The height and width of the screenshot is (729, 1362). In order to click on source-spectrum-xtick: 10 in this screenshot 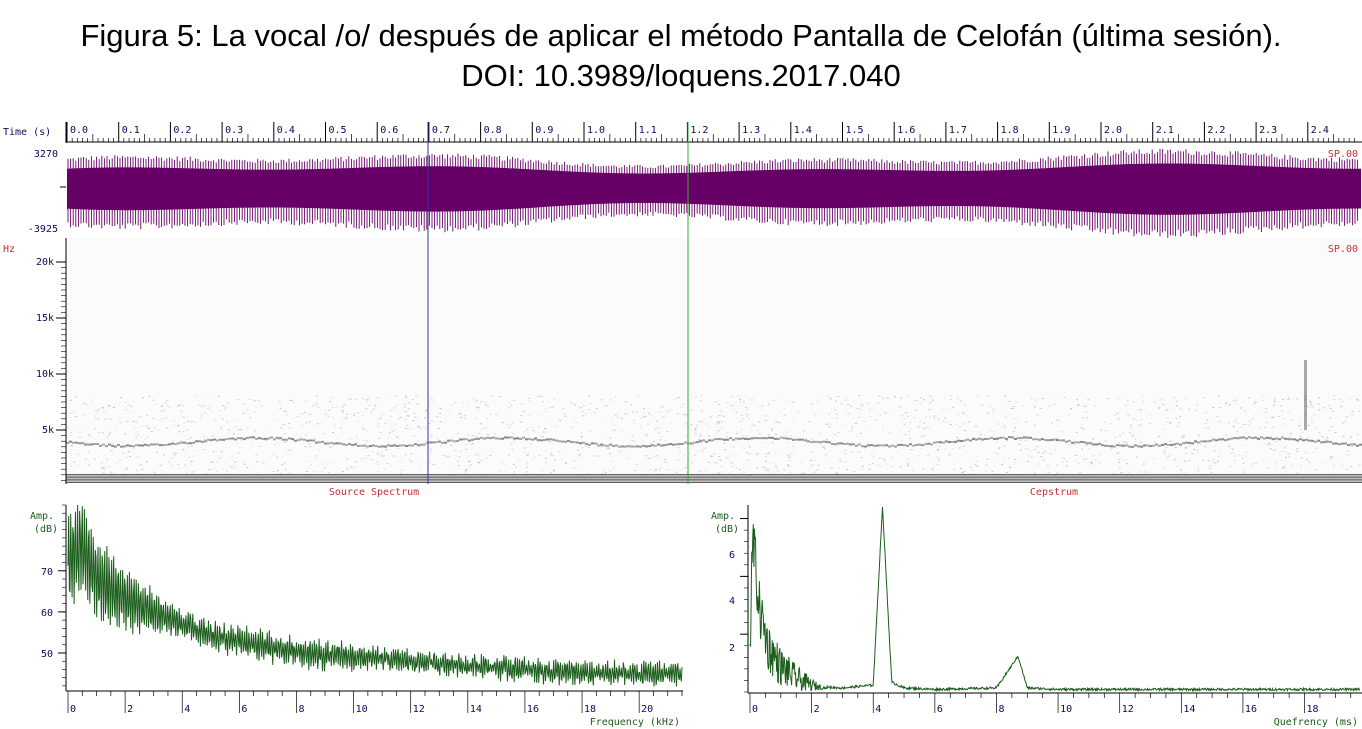, I will do `click(362, 709)`.